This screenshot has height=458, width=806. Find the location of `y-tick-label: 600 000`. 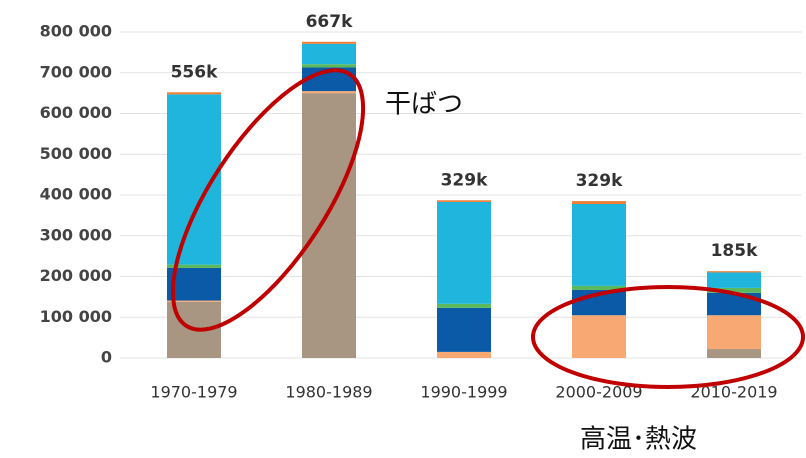

y-tick-label: 600 000 is located at coordinates (76, 112).